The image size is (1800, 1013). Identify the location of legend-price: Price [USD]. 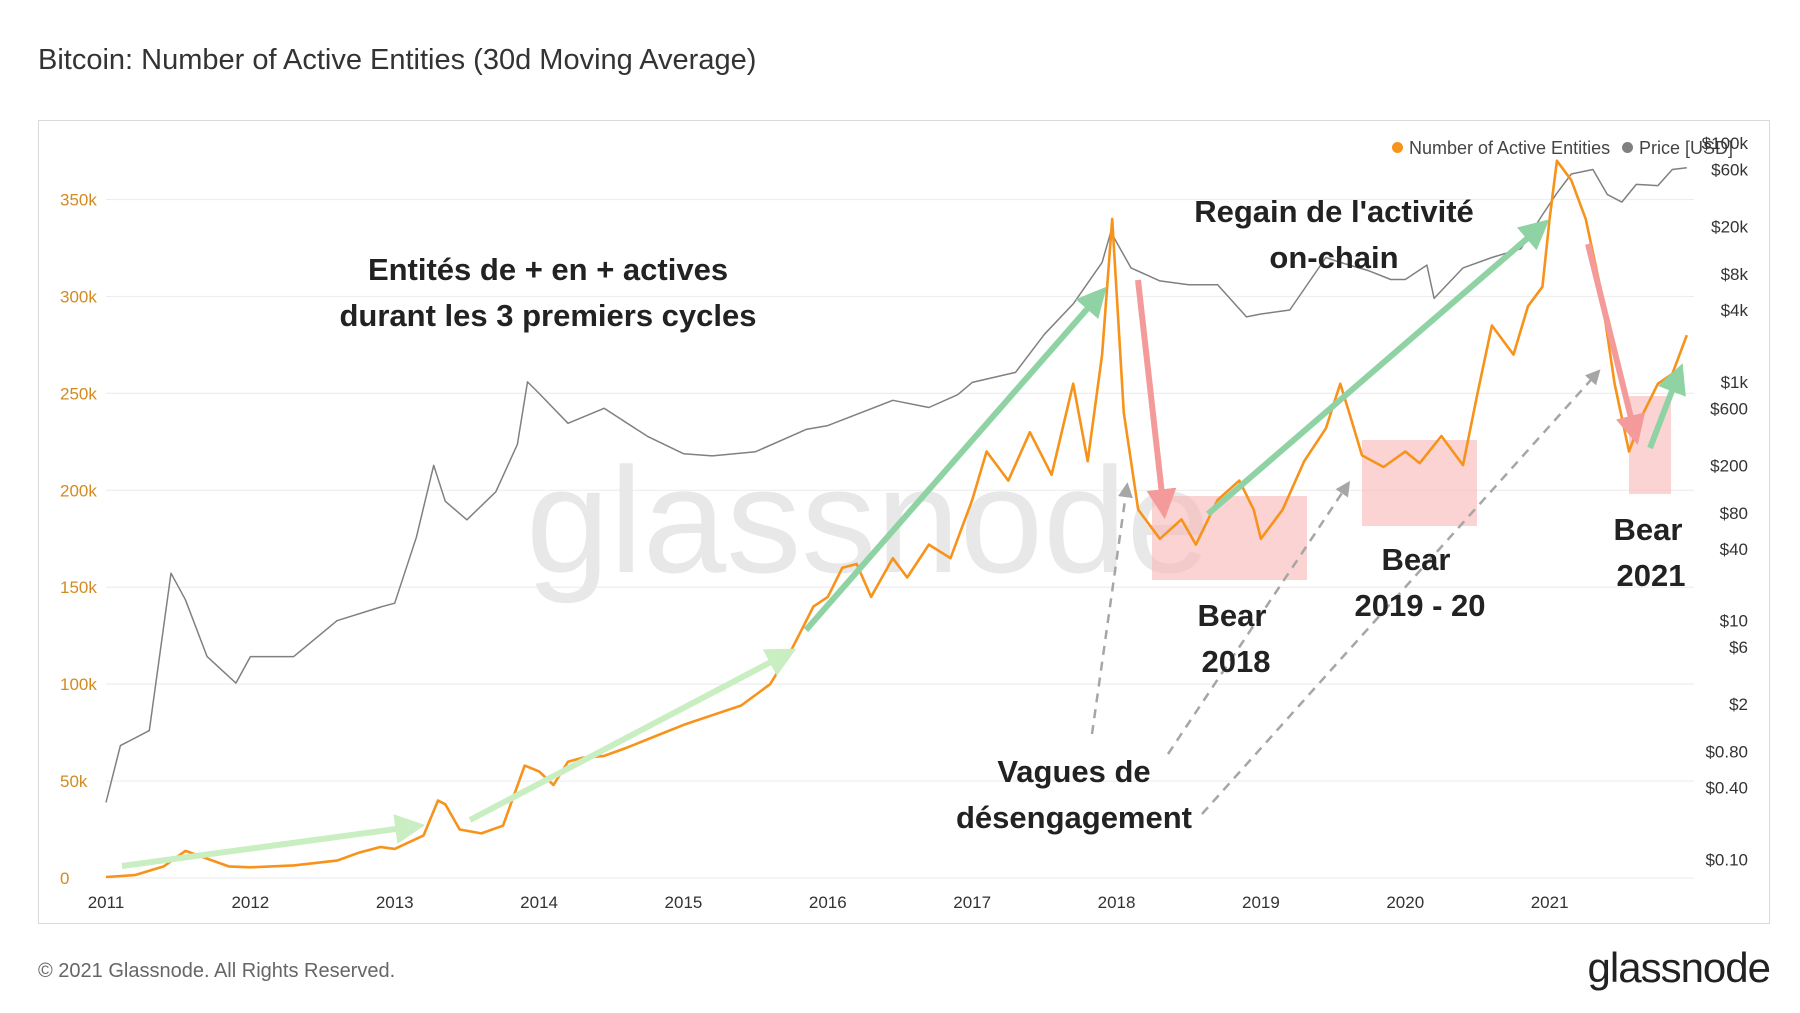
(1677, 148).